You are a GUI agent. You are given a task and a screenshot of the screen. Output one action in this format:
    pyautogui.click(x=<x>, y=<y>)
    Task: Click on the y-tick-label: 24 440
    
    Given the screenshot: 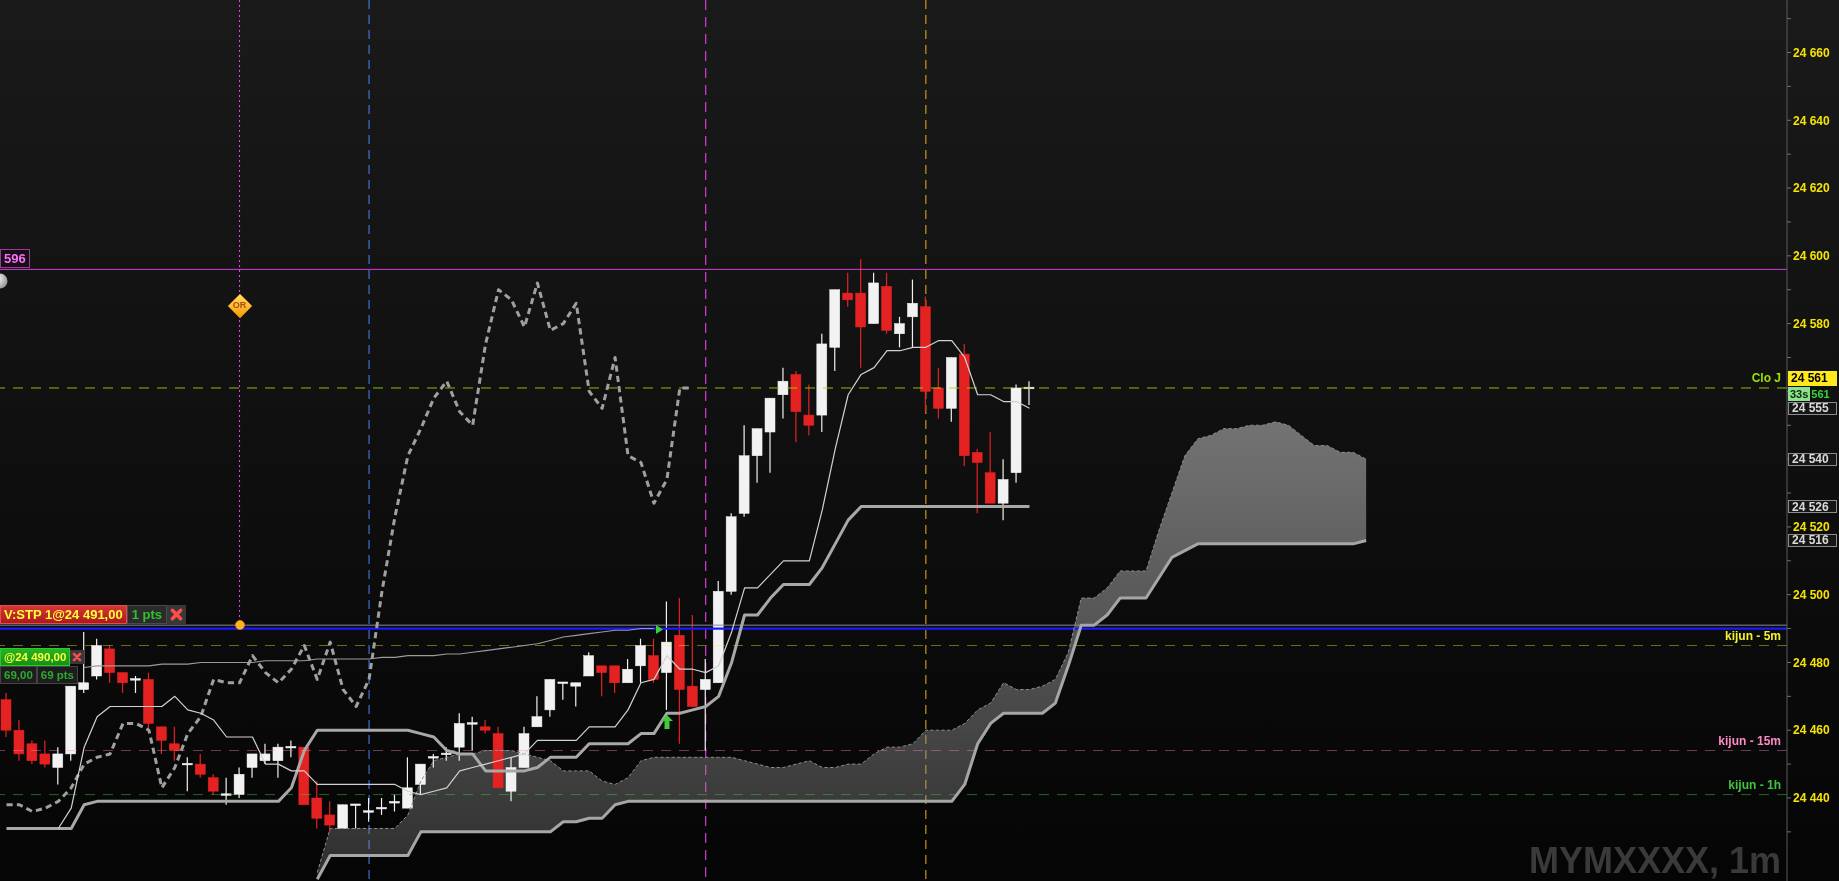 What is the action you would take?
    pyautogui.click(x=1812, y=798)
    